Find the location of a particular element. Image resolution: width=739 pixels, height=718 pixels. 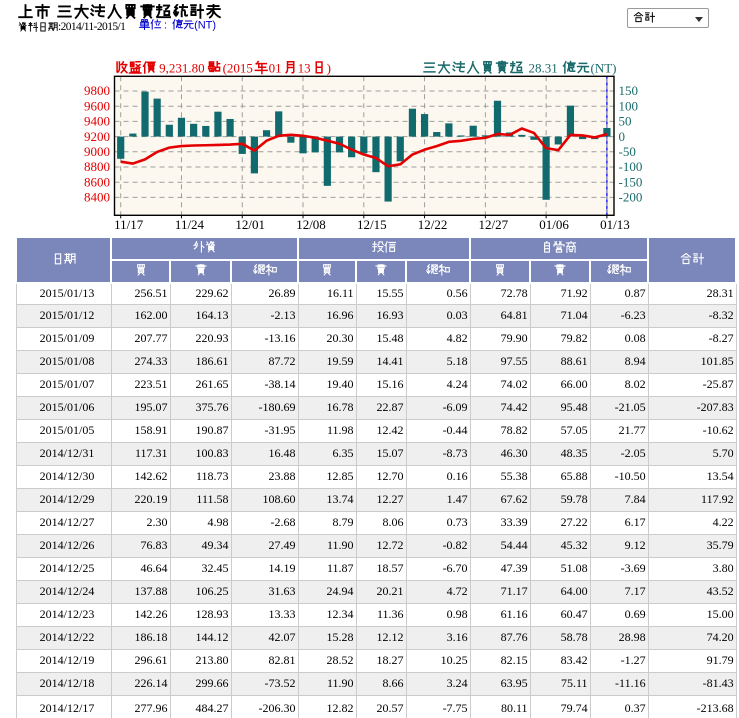

svg-text: -50 is located at coordinates (627, 151).